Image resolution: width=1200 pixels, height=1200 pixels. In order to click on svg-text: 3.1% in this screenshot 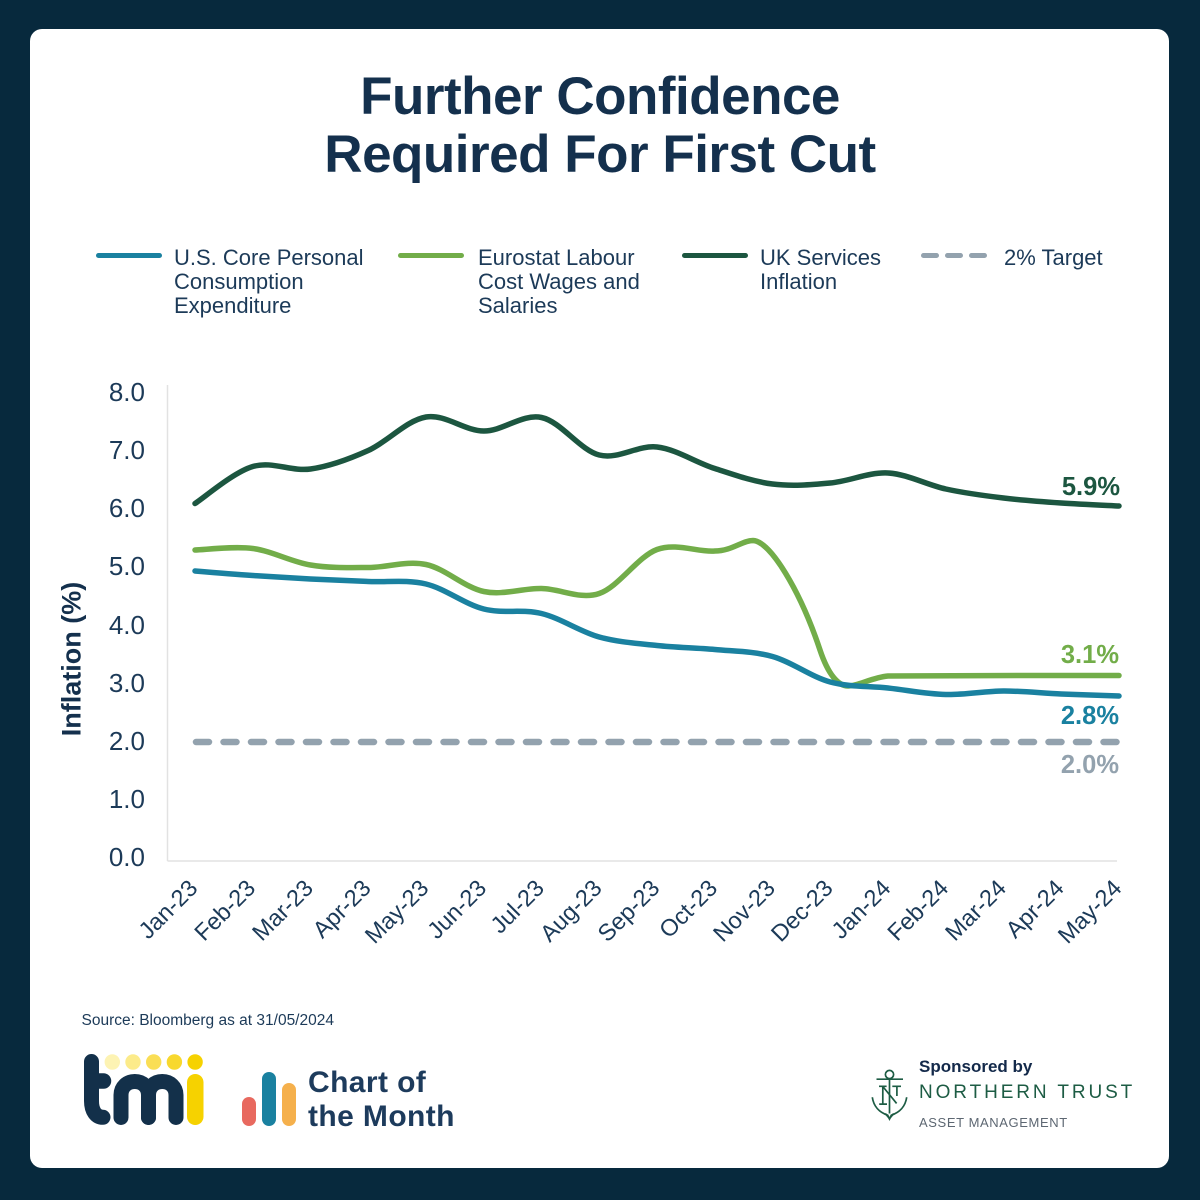, I will do `click(1090, 655)`.